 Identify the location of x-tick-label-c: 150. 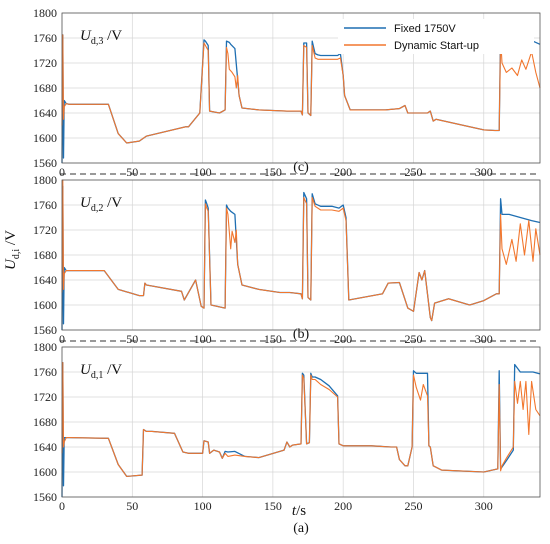
(273, 172).